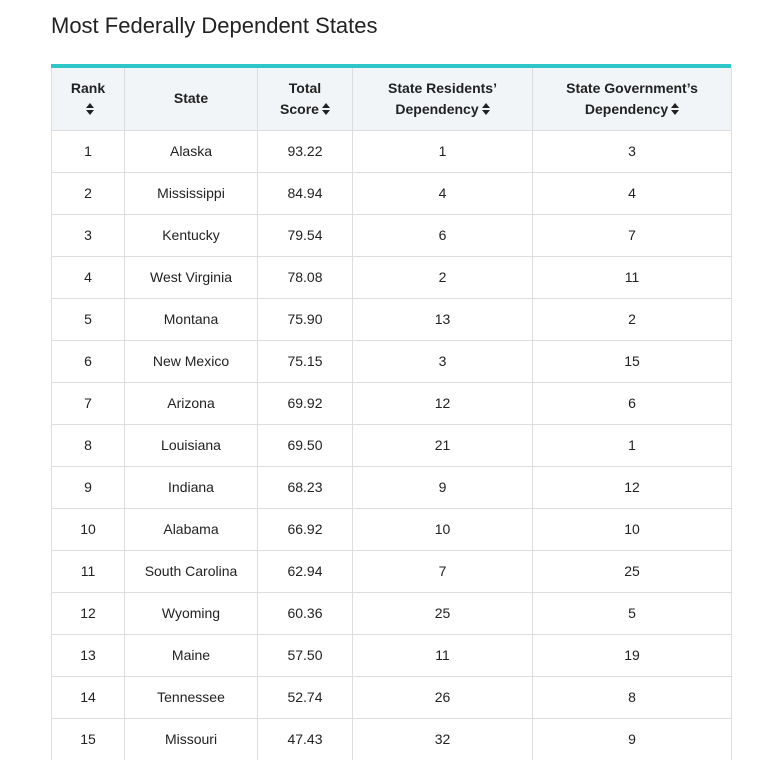 The width and height of the screenshot is (774, 760). I want to click on cell-state: Tennessee, so click(191, 697).